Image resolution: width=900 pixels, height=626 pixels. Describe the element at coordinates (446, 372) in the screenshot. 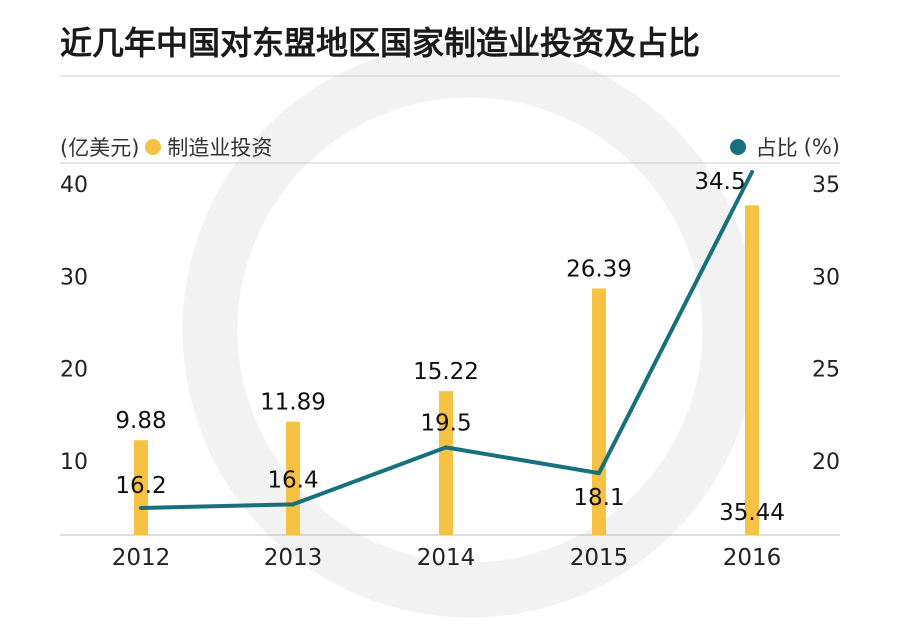

I see `bar-data-label: 15.22` at that location.